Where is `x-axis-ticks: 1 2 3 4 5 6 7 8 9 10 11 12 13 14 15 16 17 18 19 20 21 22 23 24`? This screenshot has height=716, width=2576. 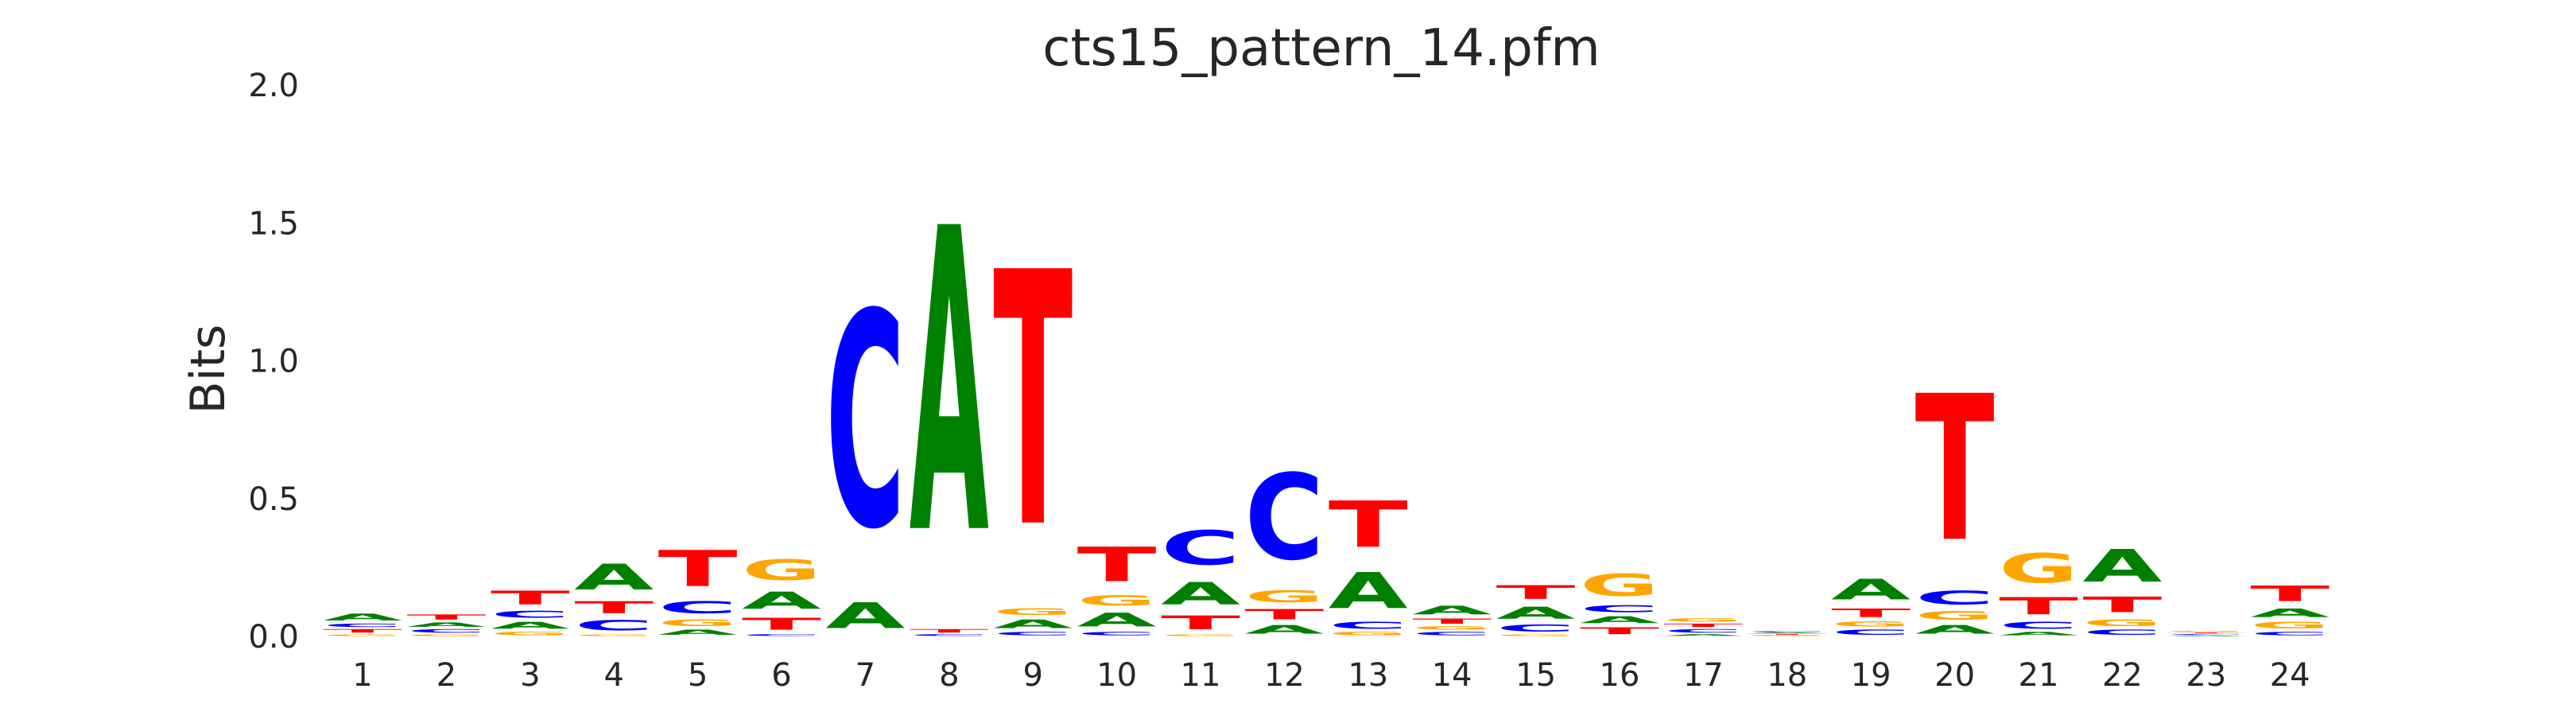
x-axis-ticks: 1 2 3 4 5 6 7 8 9 10 11 12 13 14 15 16 17 18 19 20 21 22 23 24 is located at coordinates (1331, 675).